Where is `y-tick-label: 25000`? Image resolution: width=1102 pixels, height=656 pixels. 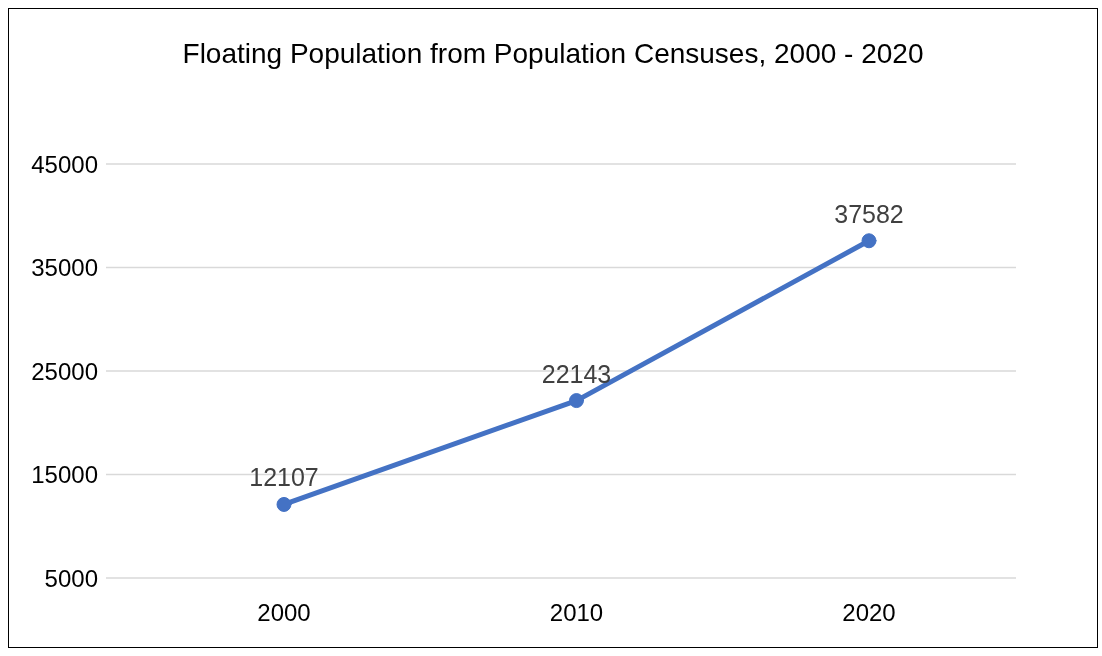
y-tick-label: 25000 is located at coordinates (64, 371).